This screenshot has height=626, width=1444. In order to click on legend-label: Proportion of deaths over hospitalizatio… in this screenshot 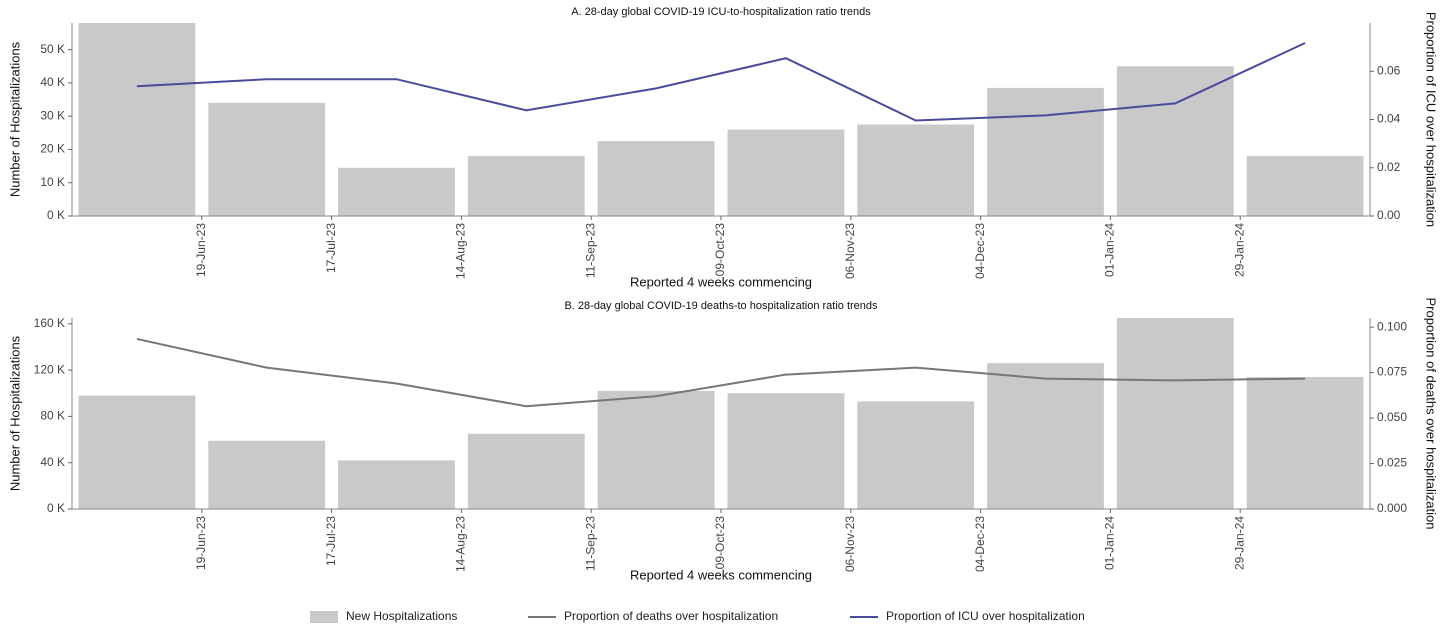, I will do `click(671, 616)`.